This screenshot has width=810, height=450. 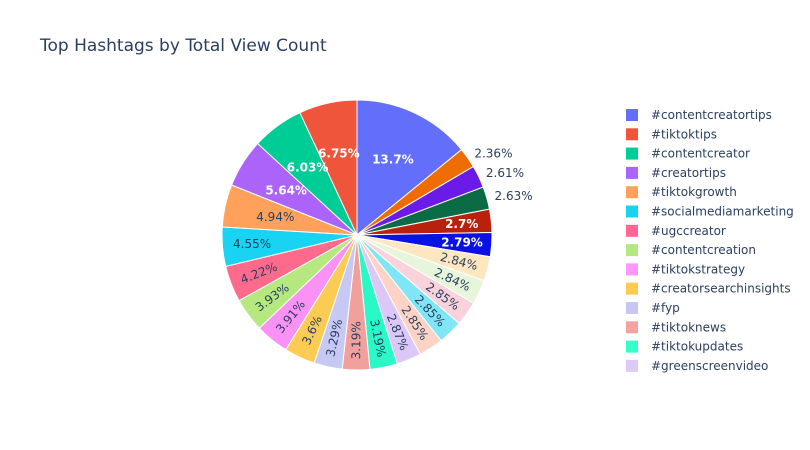 I want to click on legend-item: #fyp, so click(x=653, y=308).